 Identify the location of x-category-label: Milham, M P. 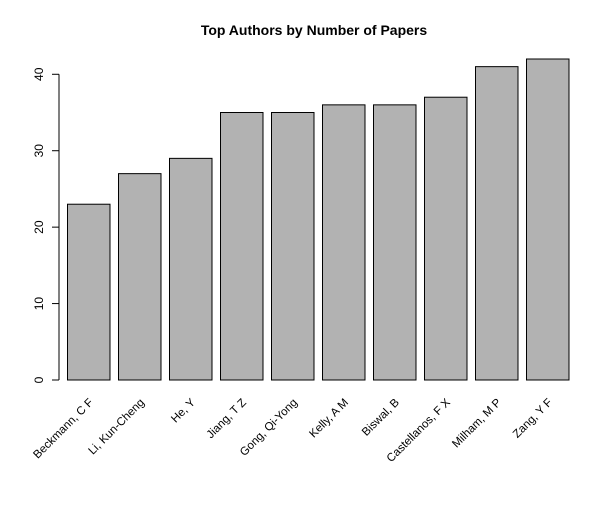
(477, 424).